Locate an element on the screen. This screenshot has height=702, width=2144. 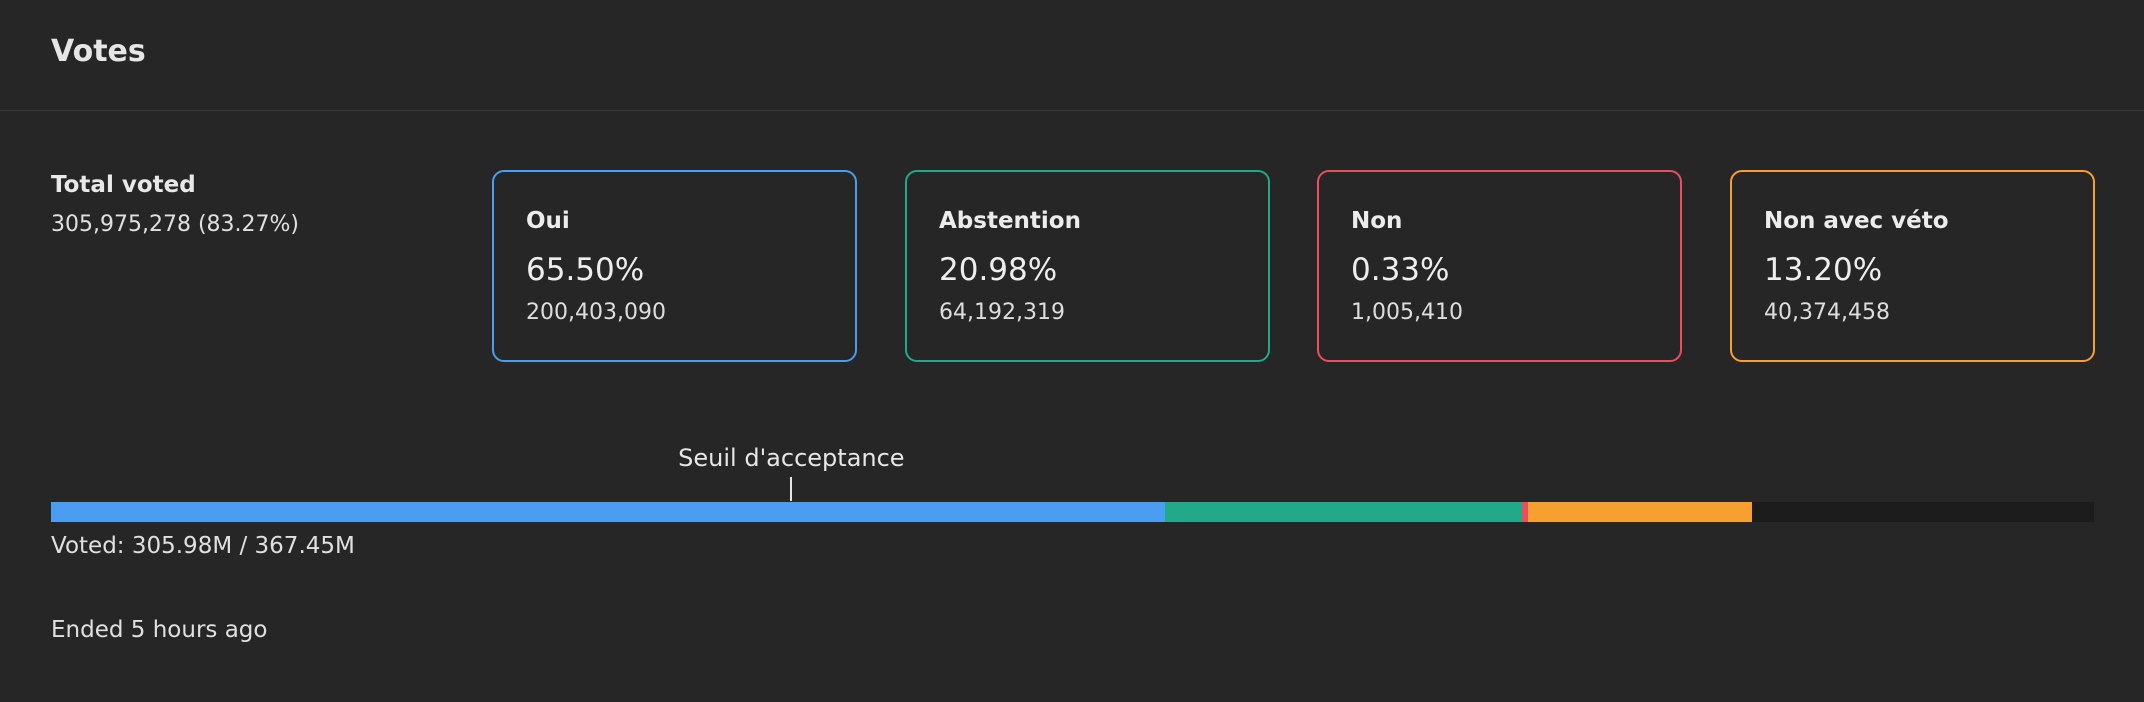
vote-option-percent: 0.33% is located at coordinates (1400, 270).